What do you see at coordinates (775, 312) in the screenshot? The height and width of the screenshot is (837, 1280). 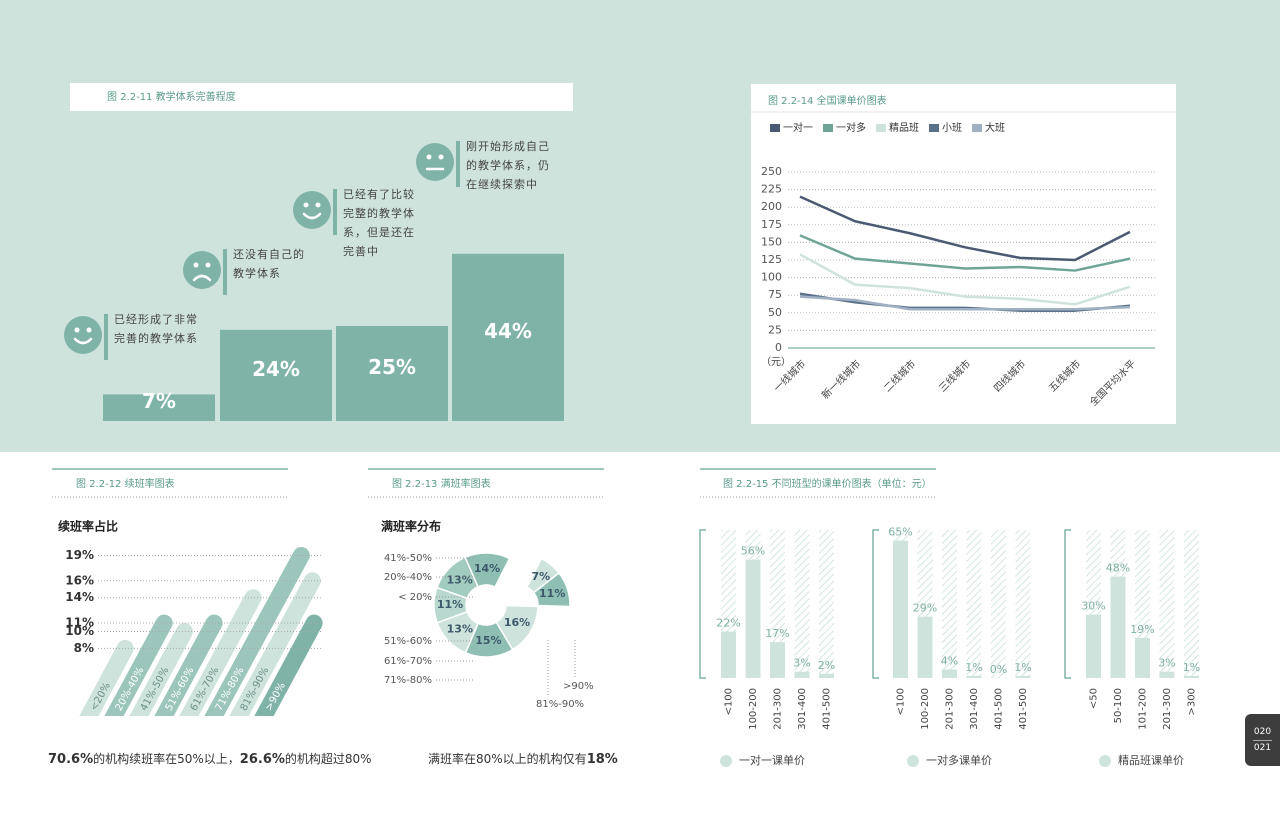 I see `y-tick-label: 50` at bounding box center [775, 312].